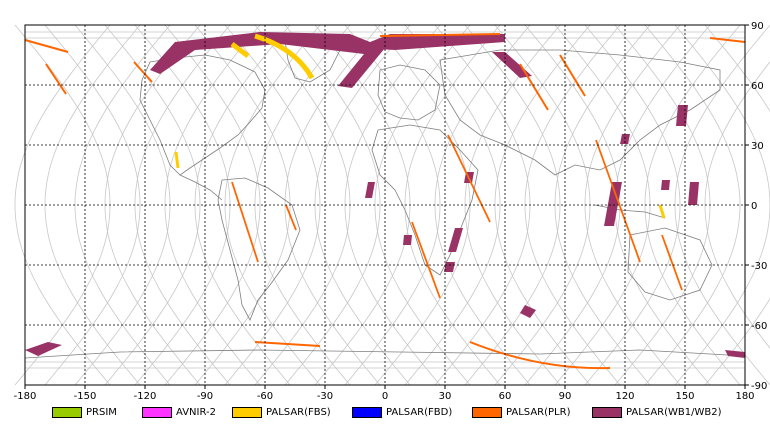 The image size is (770, 430). What do you see at coordinates (505, 395) in the screenshot?
I see `lon-tick-label: 60` at bounding box center [505, 395].